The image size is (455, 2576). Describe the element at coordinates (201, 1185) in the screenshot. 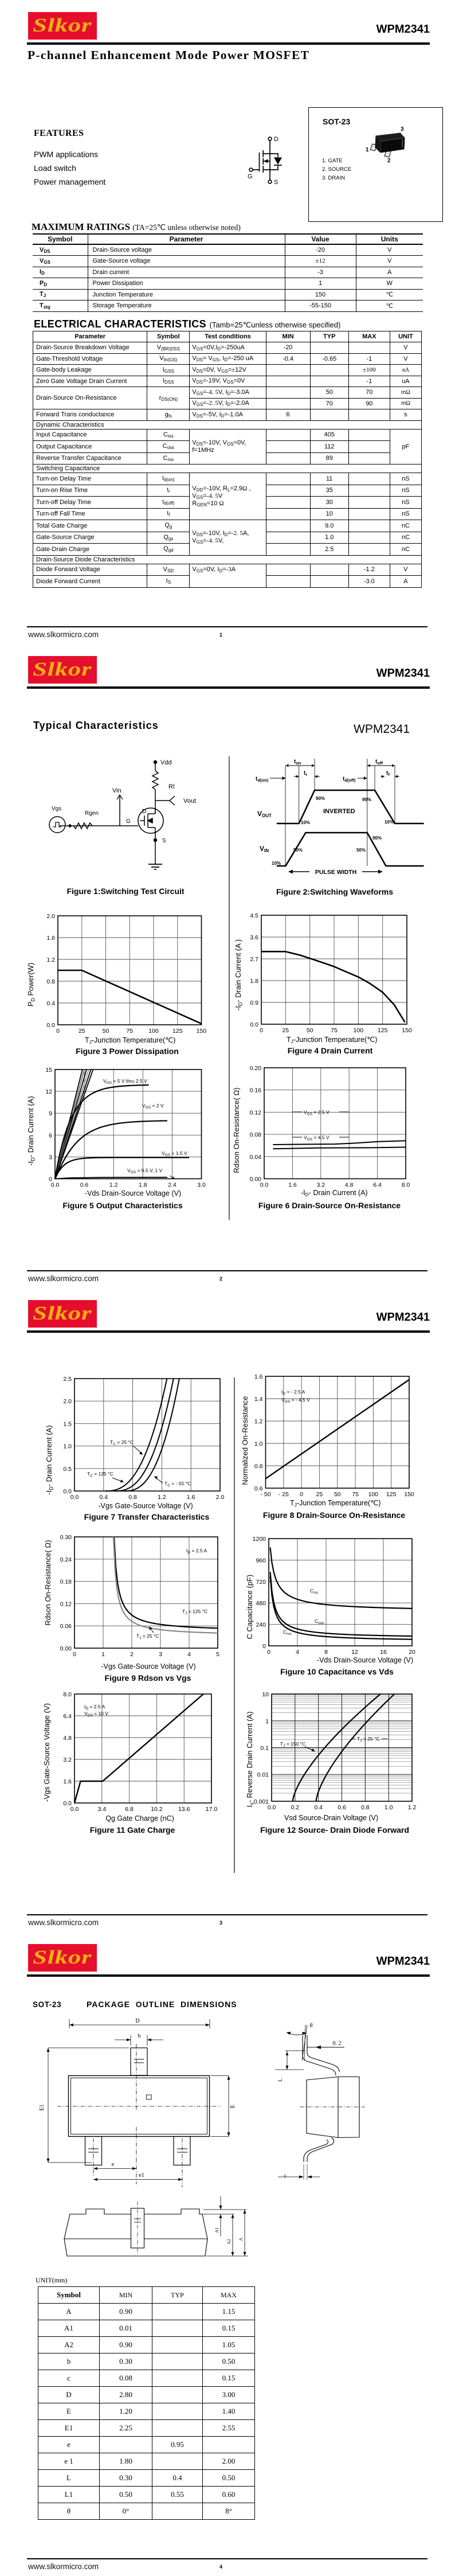

I see `svg-text: 3.0` at that location.